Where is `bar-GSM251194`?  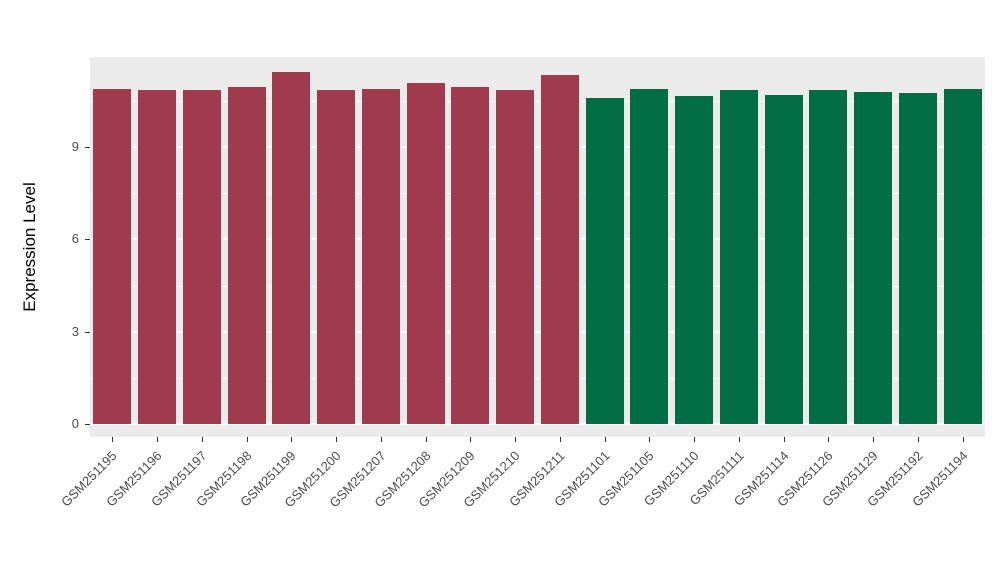 bar-GSM251194 is located at coordinates (962, 256).